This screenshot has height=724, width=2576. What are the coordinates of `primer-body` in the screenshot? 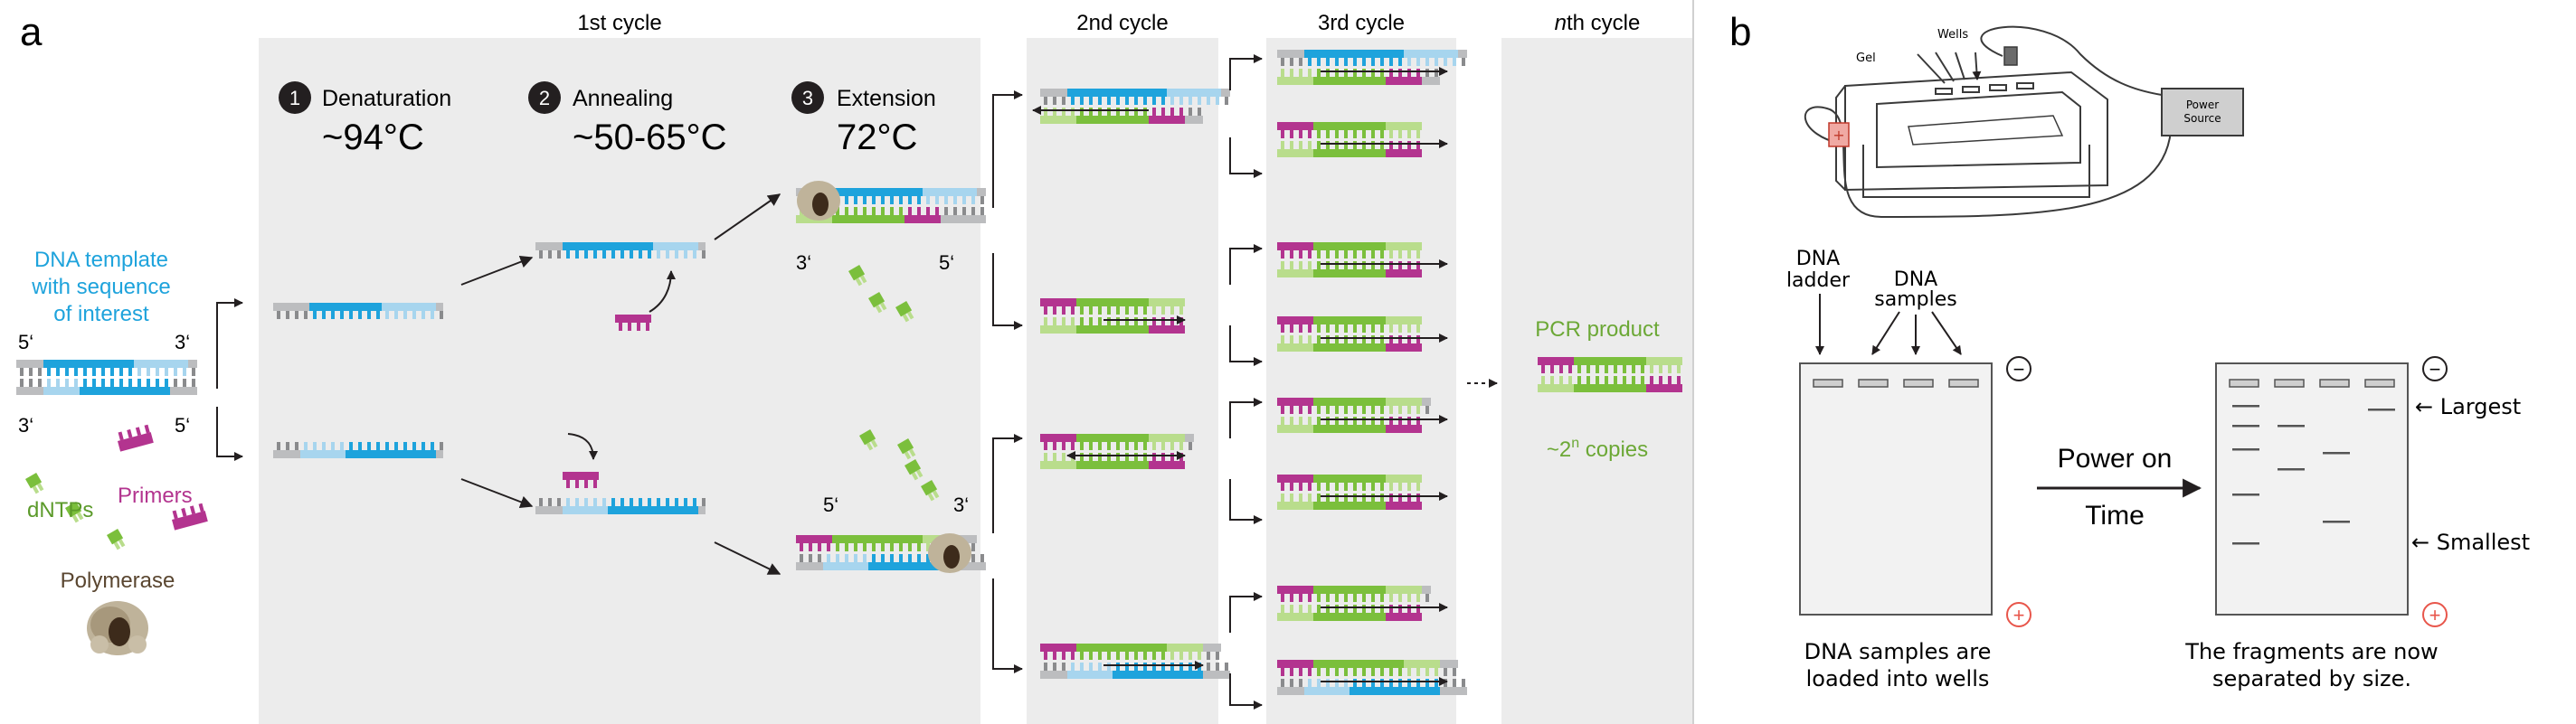 It's located at (190, 521).